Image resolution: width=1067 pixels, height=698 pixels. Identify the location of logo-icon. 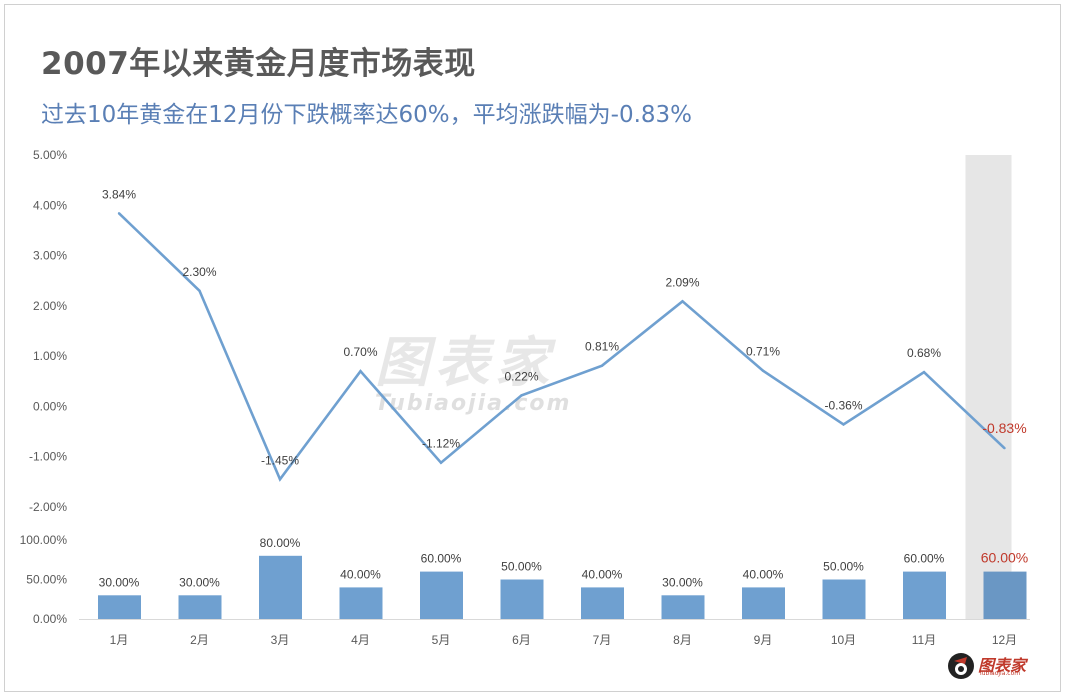
(961, 666).